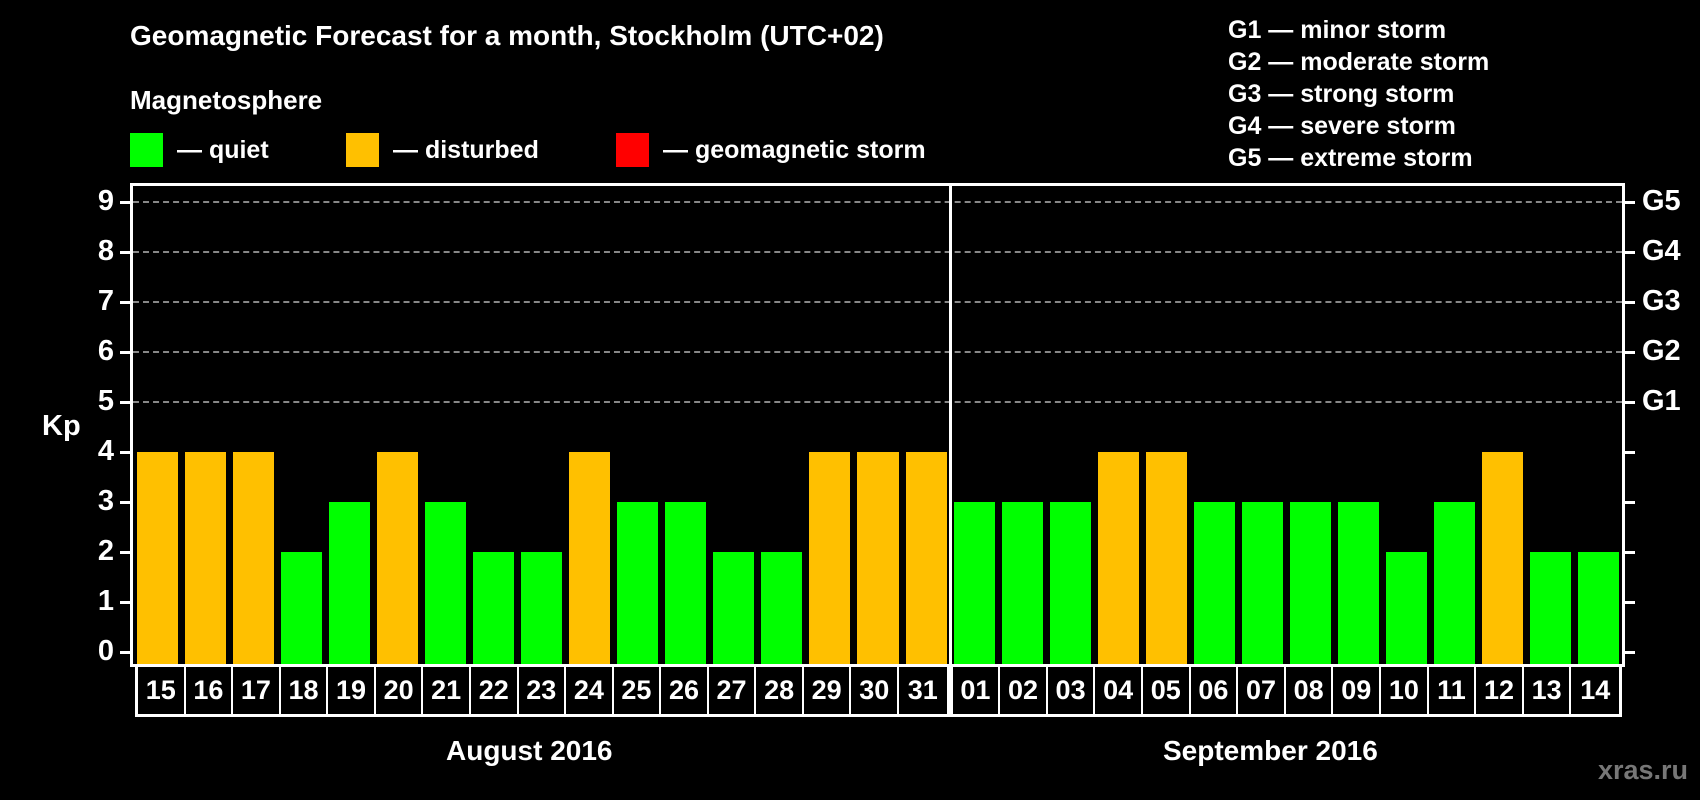  I want to click on legend-quiet: — quiet, so click(199, 150).